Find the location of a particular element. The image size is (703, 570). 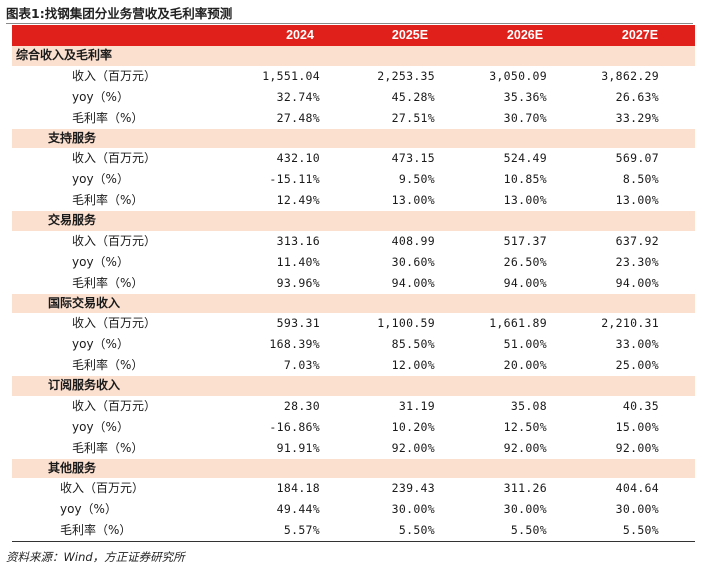

section-header: 支持服务 is located at coordinates (353, 138).